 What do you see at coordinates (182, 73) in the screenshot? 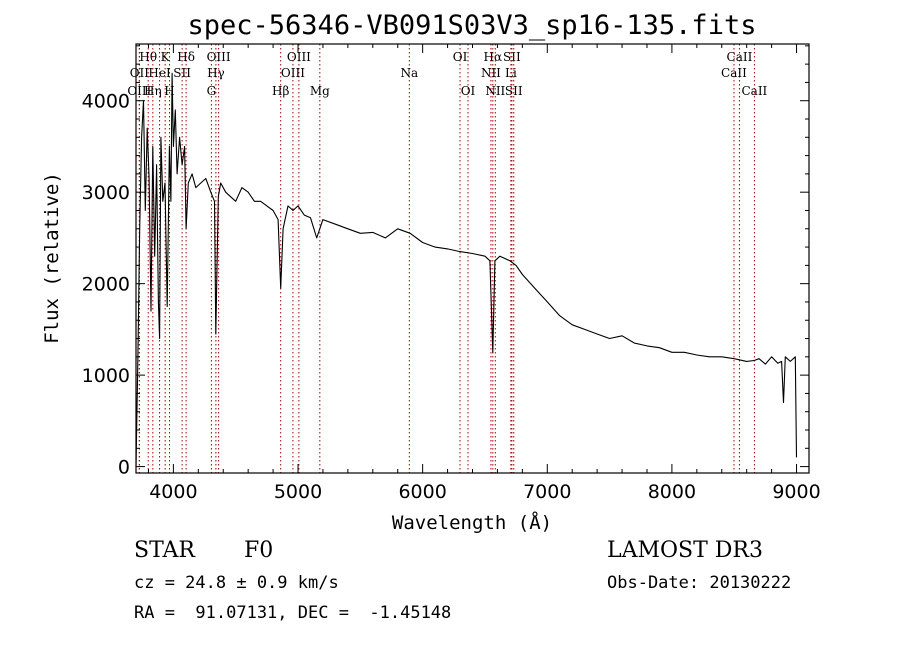
I see `line-label-8: SII` at bounding box center [182, 73].